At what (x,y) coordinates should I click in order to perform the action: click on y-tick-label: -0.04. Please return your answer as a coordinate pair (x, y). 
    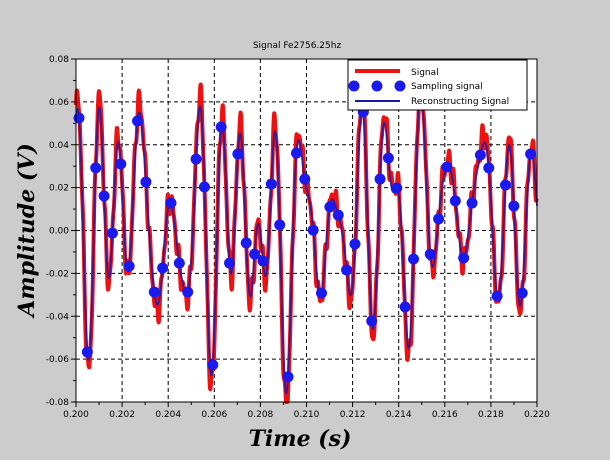
    Looking at the image, I should click on (58, 317).